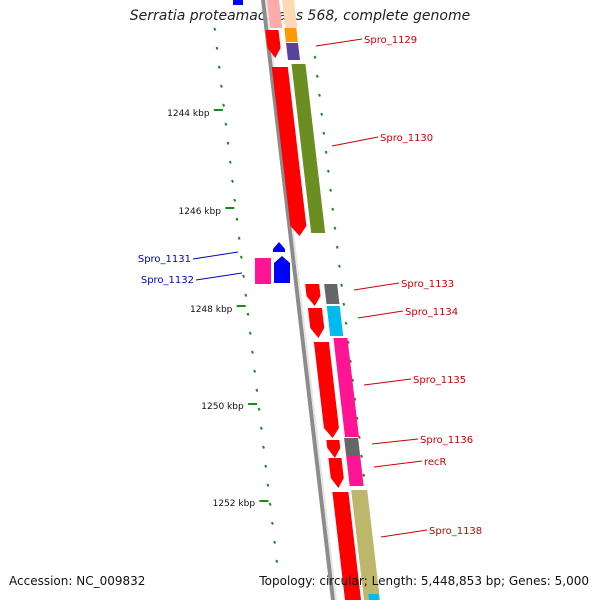 This screenshot has width=600, height=600. What do you see at coordinates (290, 14) in the screenshot?
I see `cog-faded` at bounding box center [290, 14].